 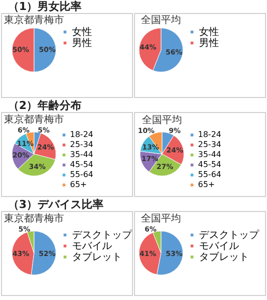 I want to click on text: （1）男女比率, so click(x=45, y=6).